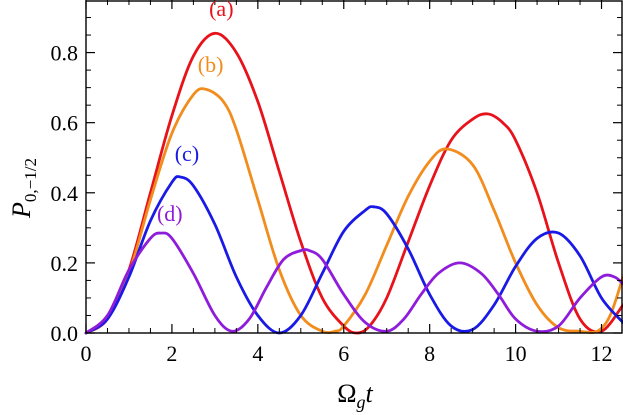  What do you see at coordinates (370, 393) in the screenshot?
I see `x-axis-title-tail: t` at bounding box center [370, 393].